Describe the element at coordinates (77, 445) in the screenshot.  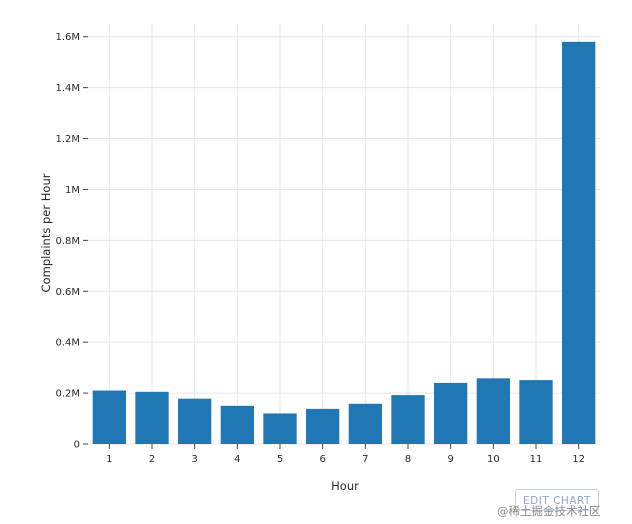
I see `y-tick-label: 0` at that location.